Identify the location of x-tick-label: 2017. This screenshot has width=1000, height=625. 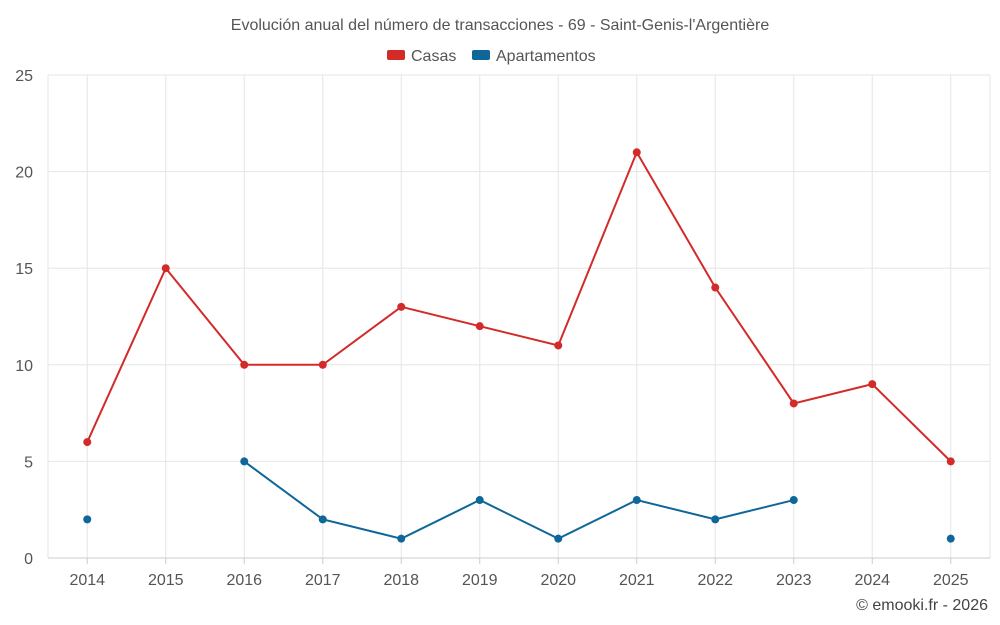
(323, 580).